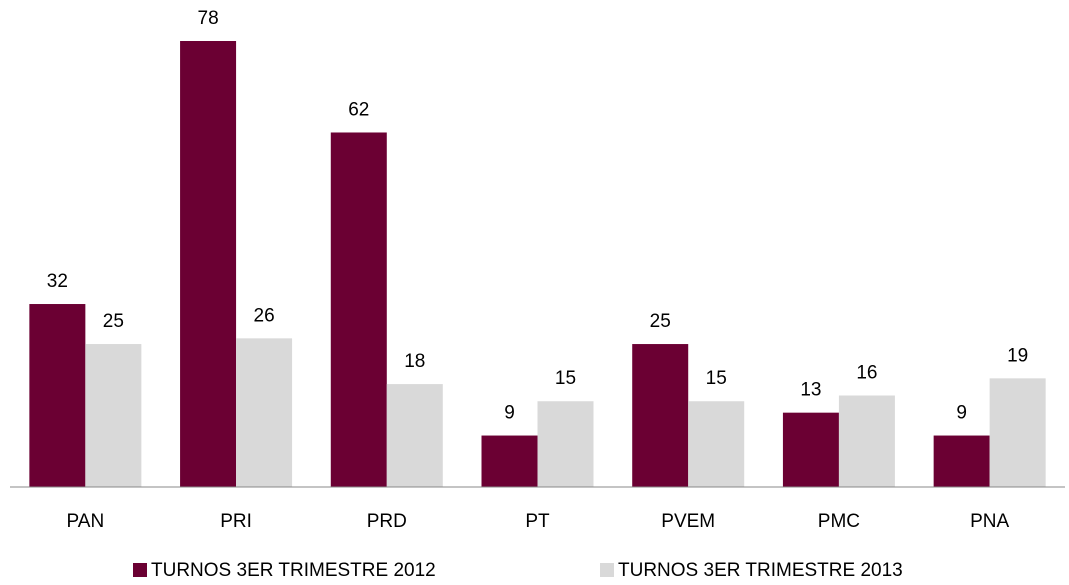 The width and height of the screenshot is (1069, 585). I want to click on data-label: 16, so click(866, 373).